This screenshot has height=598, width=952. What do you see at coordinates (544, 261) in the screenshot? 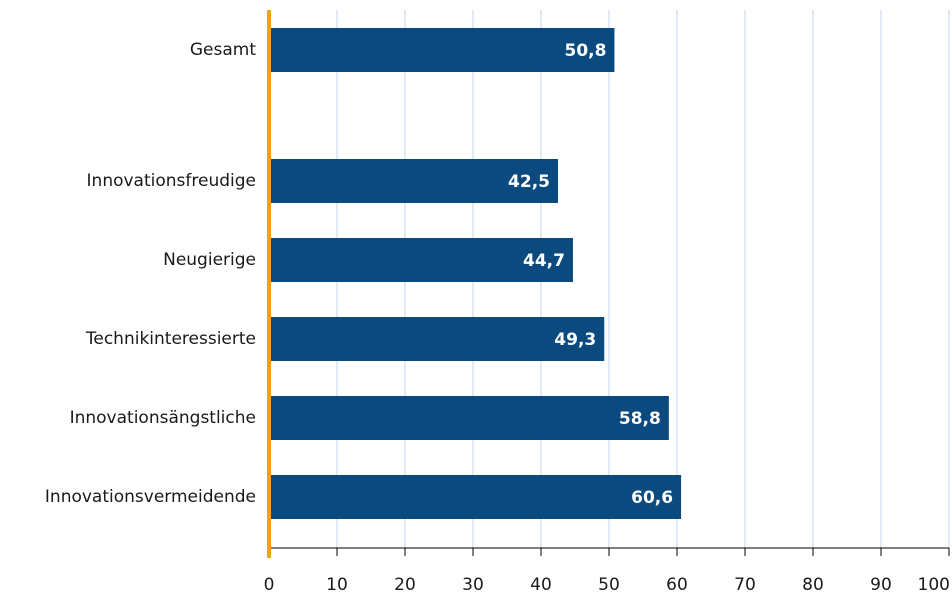
I see `value-label: 44,7` at bounding box center [544, 261].